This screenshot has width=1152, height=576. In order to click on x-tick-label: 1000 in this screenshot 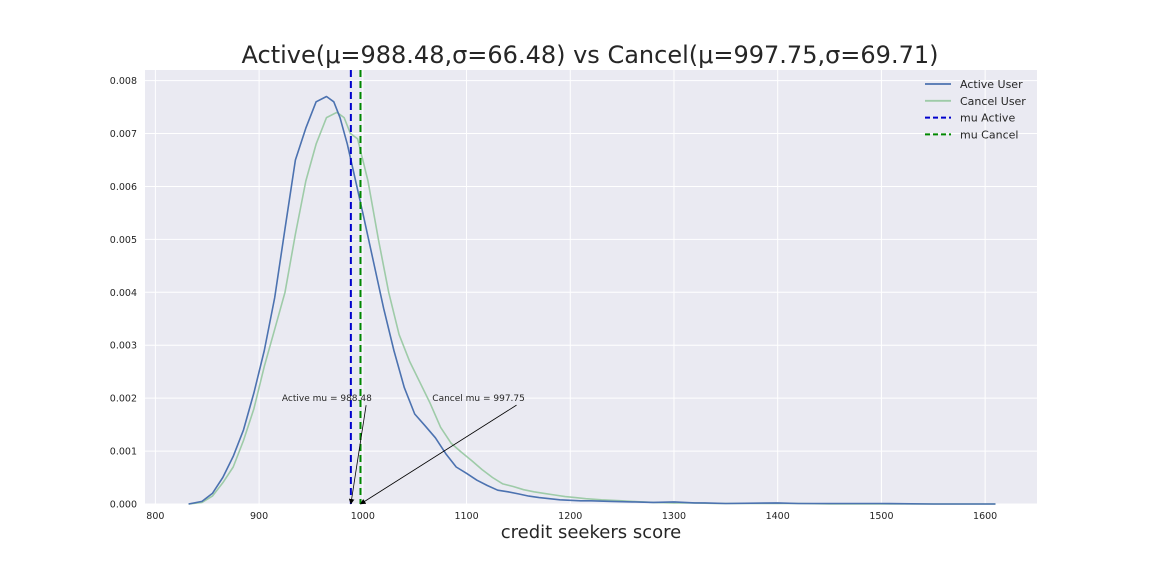, I will do `click(363, 516)`.